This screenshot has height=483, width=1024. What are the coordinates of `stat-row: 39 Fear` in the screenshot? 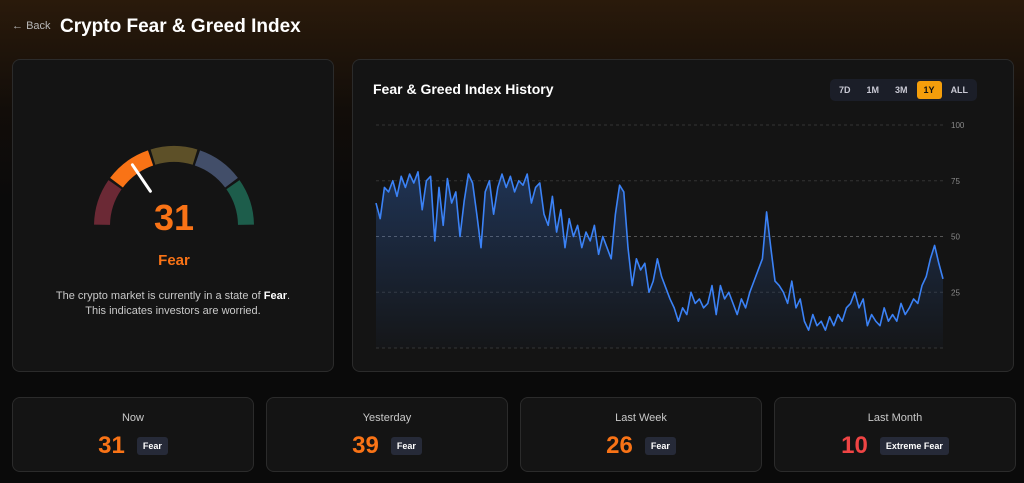 It's located at (387, 446).